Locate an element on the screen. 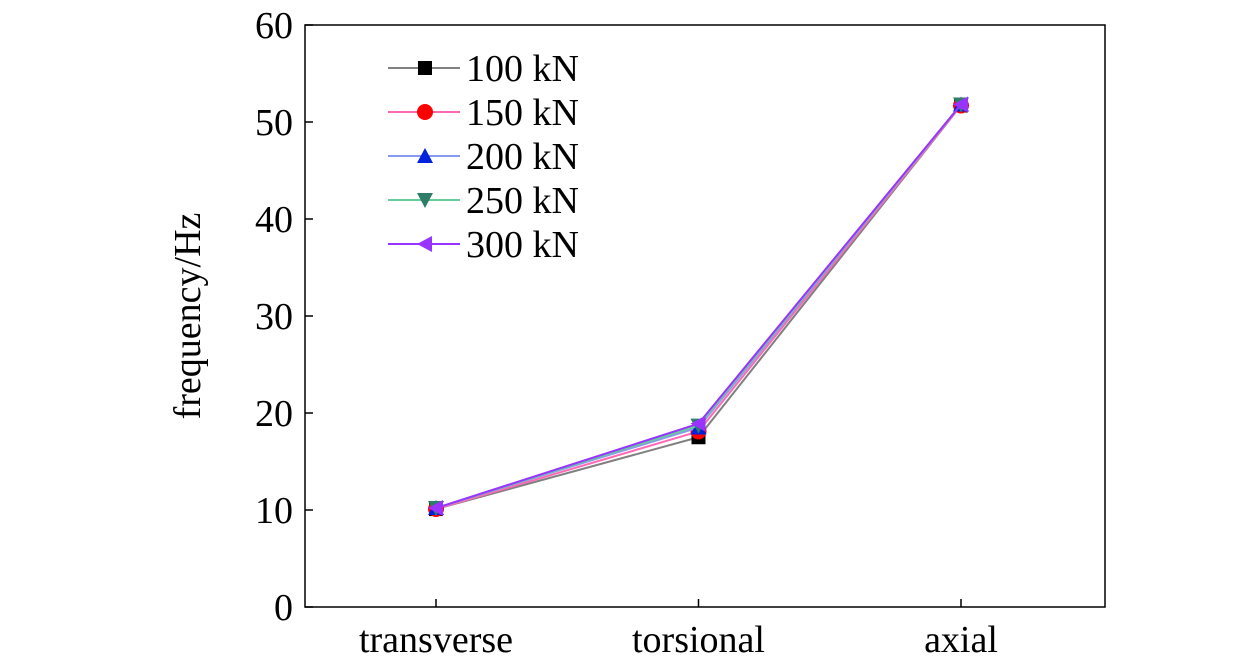 The image size is (1260, 668). y-tick-label: 10 is located at coordinates (274, 511).